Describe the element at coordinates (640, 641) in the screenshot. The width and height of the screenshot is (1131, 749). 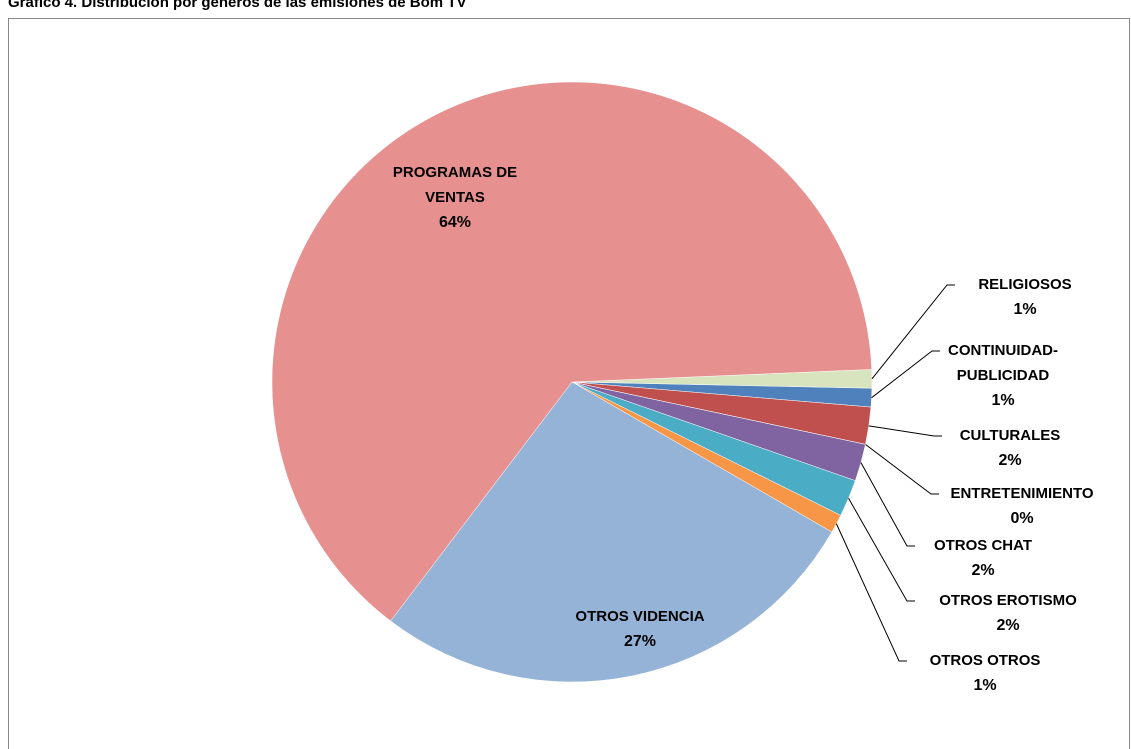
I see `label-value: 27%` at that location.